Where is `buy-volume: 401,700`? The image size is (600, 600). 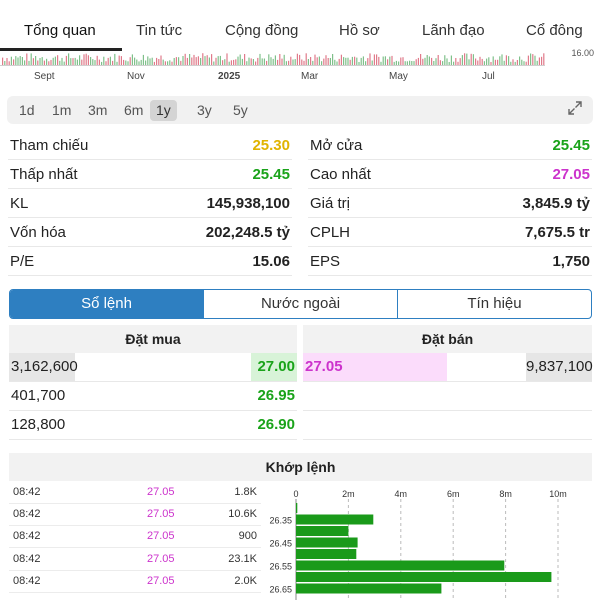 buy-volume: 401,700 is located at coordinates (38, 395).